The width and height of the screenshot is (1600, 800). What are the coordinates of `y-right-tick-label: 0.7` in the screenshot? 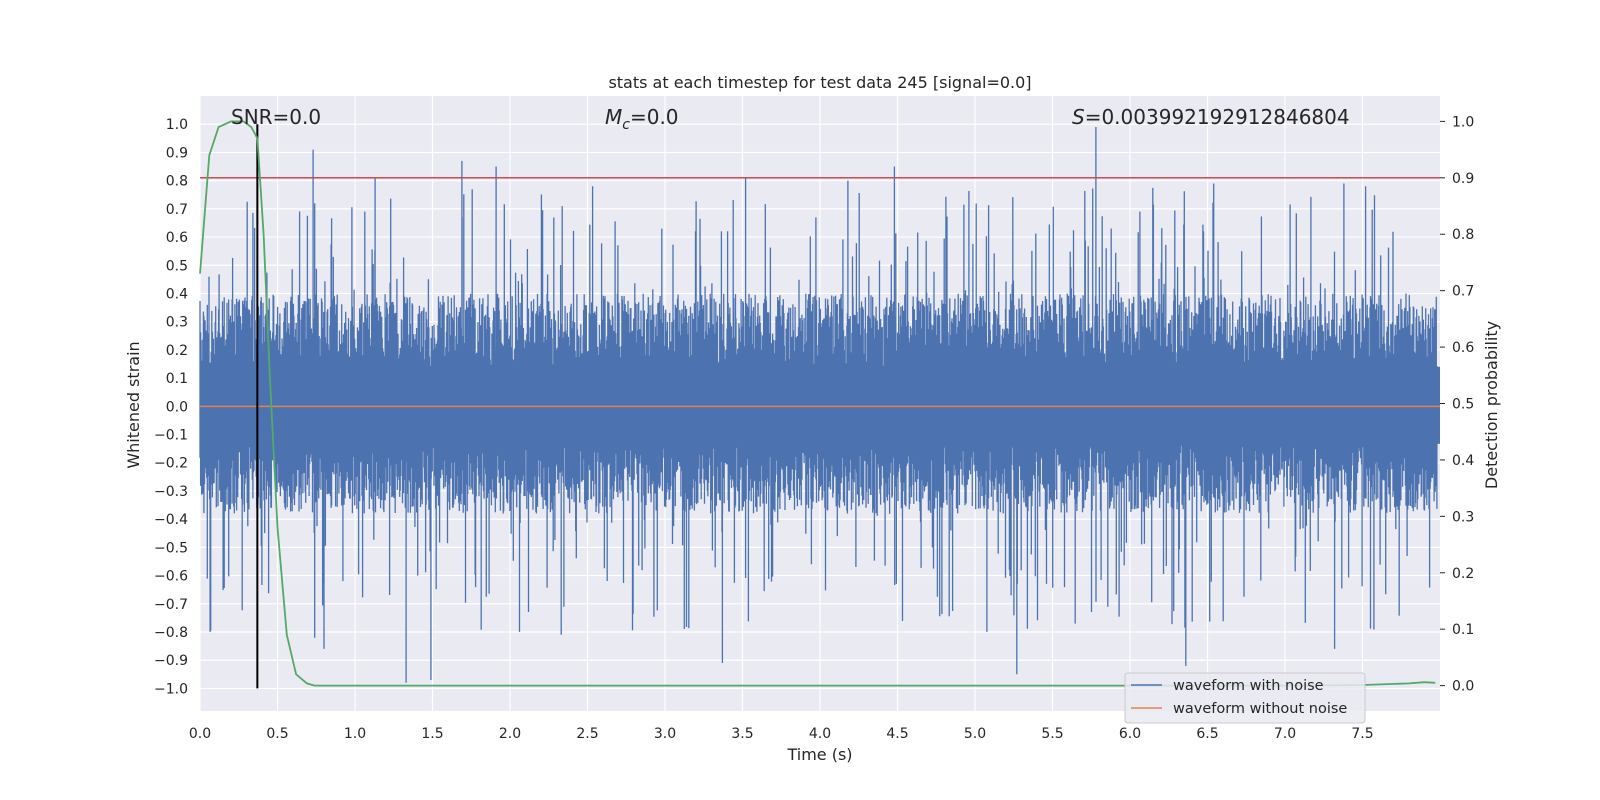 It's located at (1463, 292).